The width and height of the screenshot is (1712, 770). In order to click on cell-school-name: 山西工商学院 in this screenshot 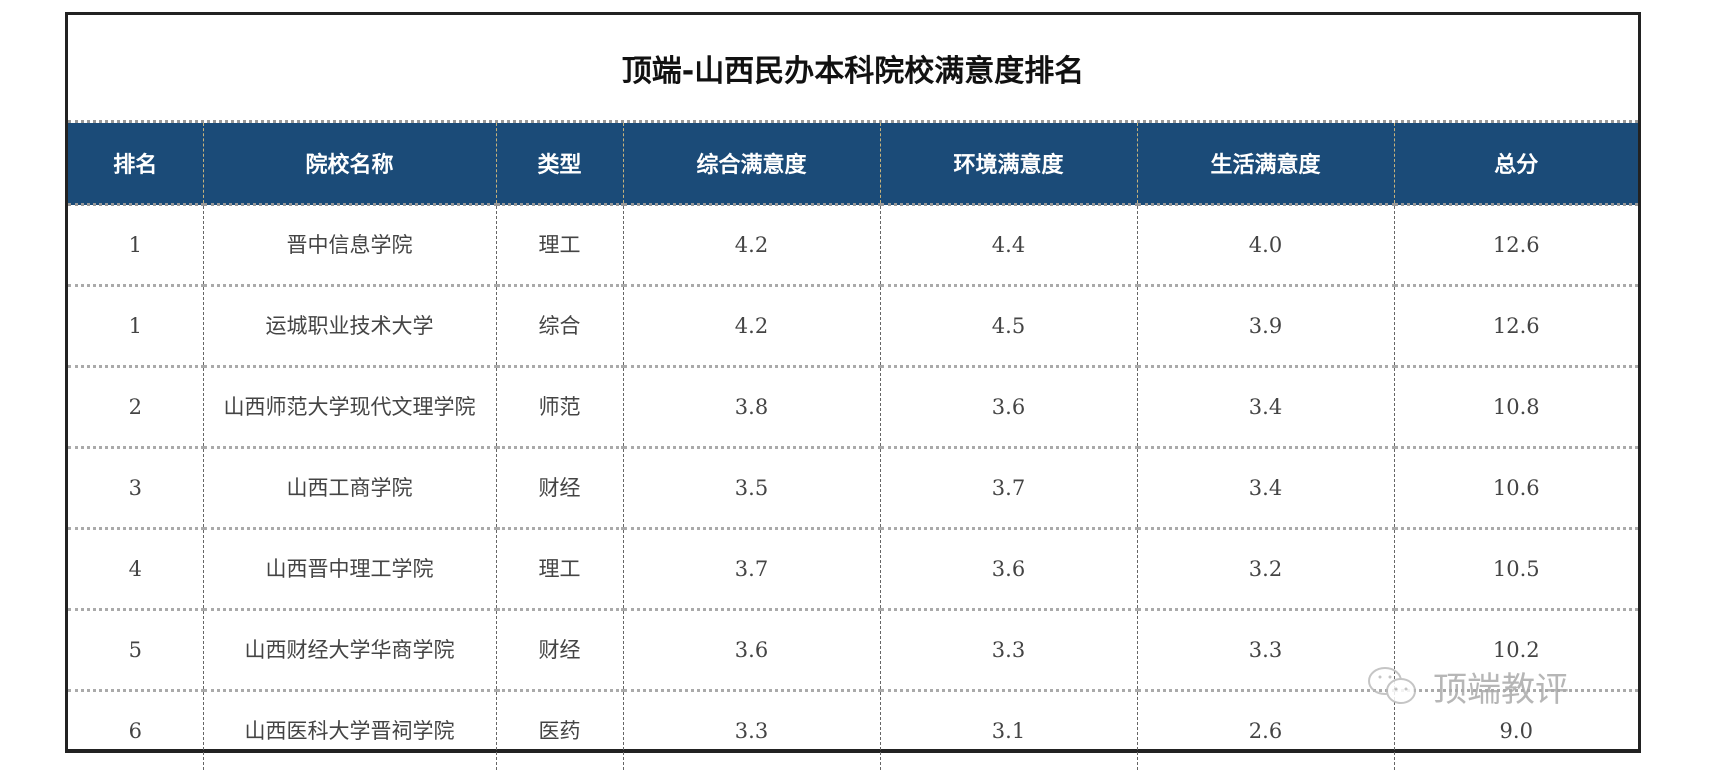, I will do `click(349, 488)`.